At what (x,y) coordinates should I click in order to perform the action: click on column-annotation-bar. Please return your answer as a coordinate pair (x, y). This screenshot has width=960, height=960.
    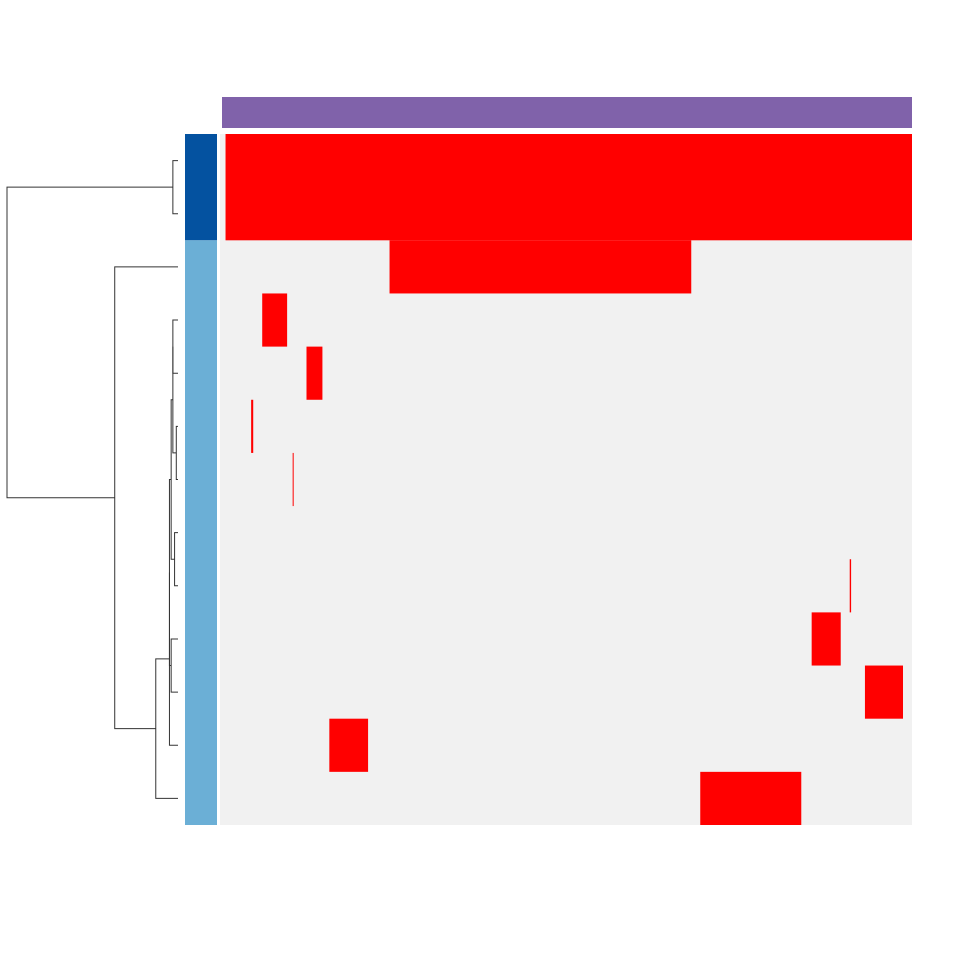
    Looking at the image, I should click on (567, 112).